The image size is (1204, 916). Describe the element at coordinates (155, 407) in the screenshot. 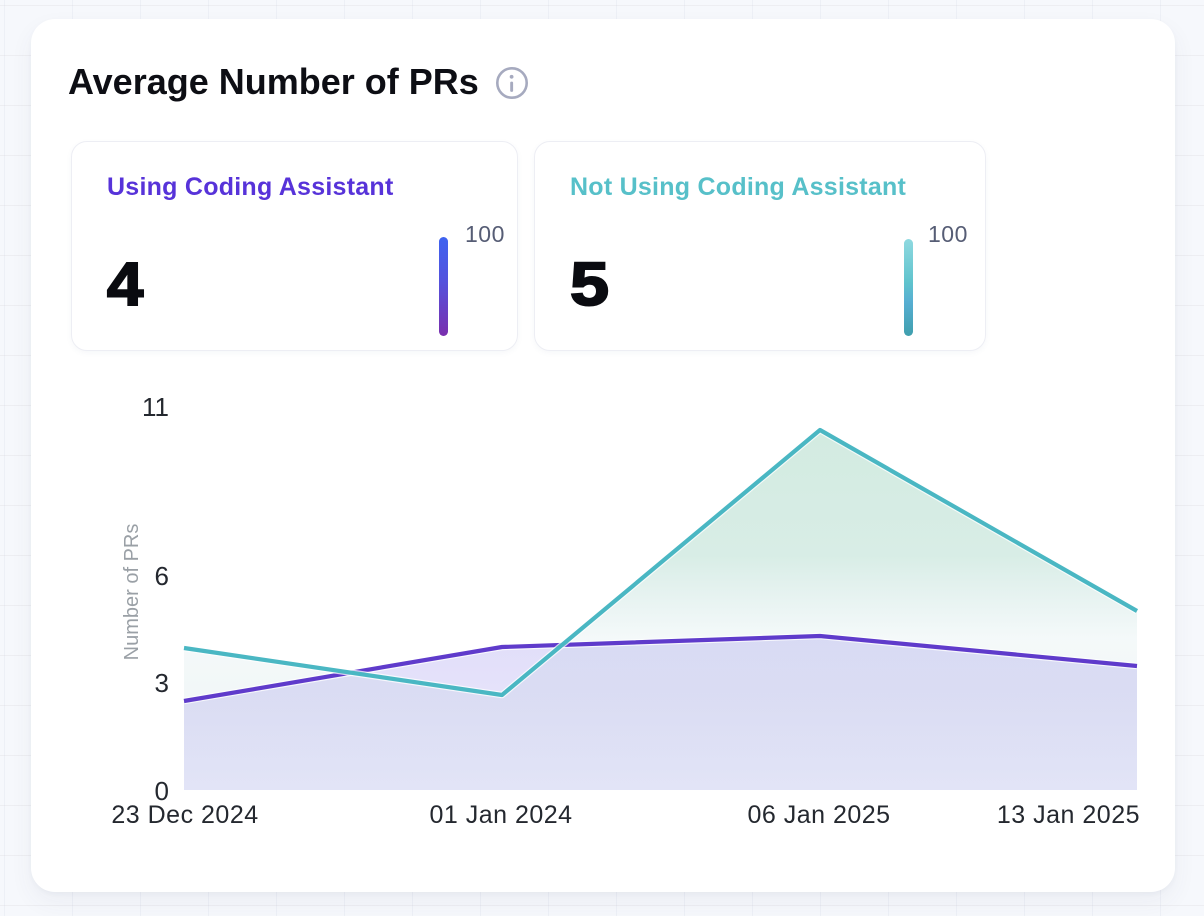

I see `svg-text: 11` at that location.